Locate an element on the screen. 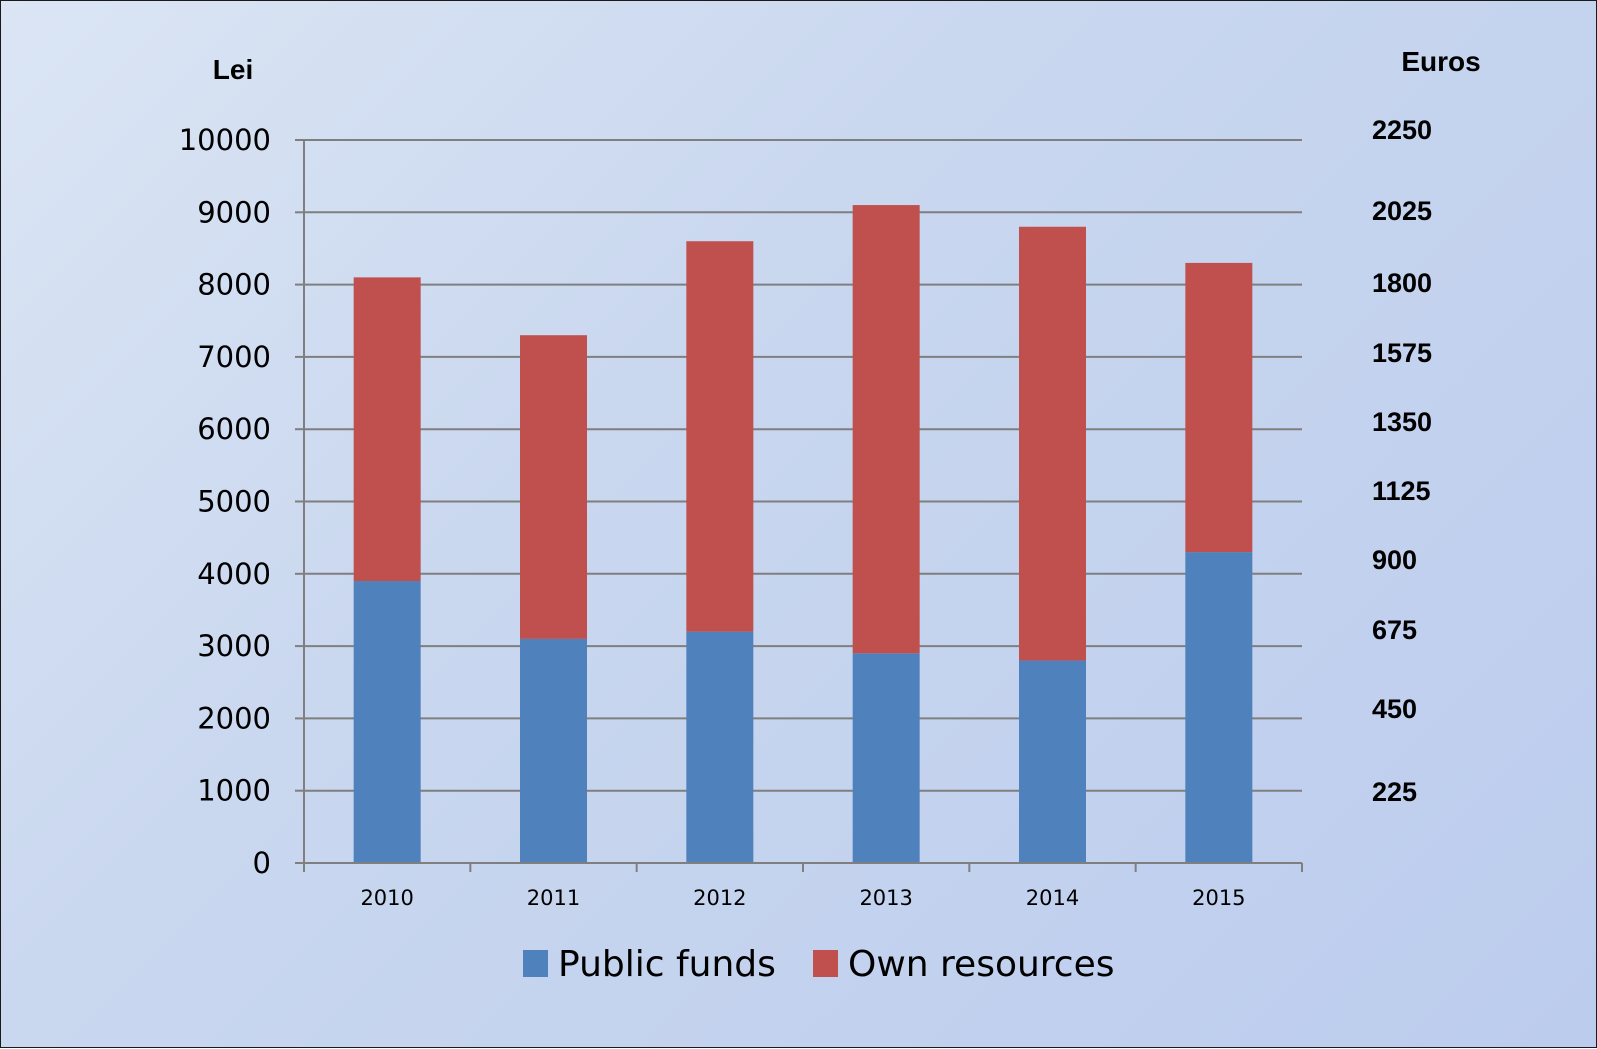 This screenshot has width=1597, height=1049. right-axis-tick-label: 2025 is located at coordinates (1402, 211).